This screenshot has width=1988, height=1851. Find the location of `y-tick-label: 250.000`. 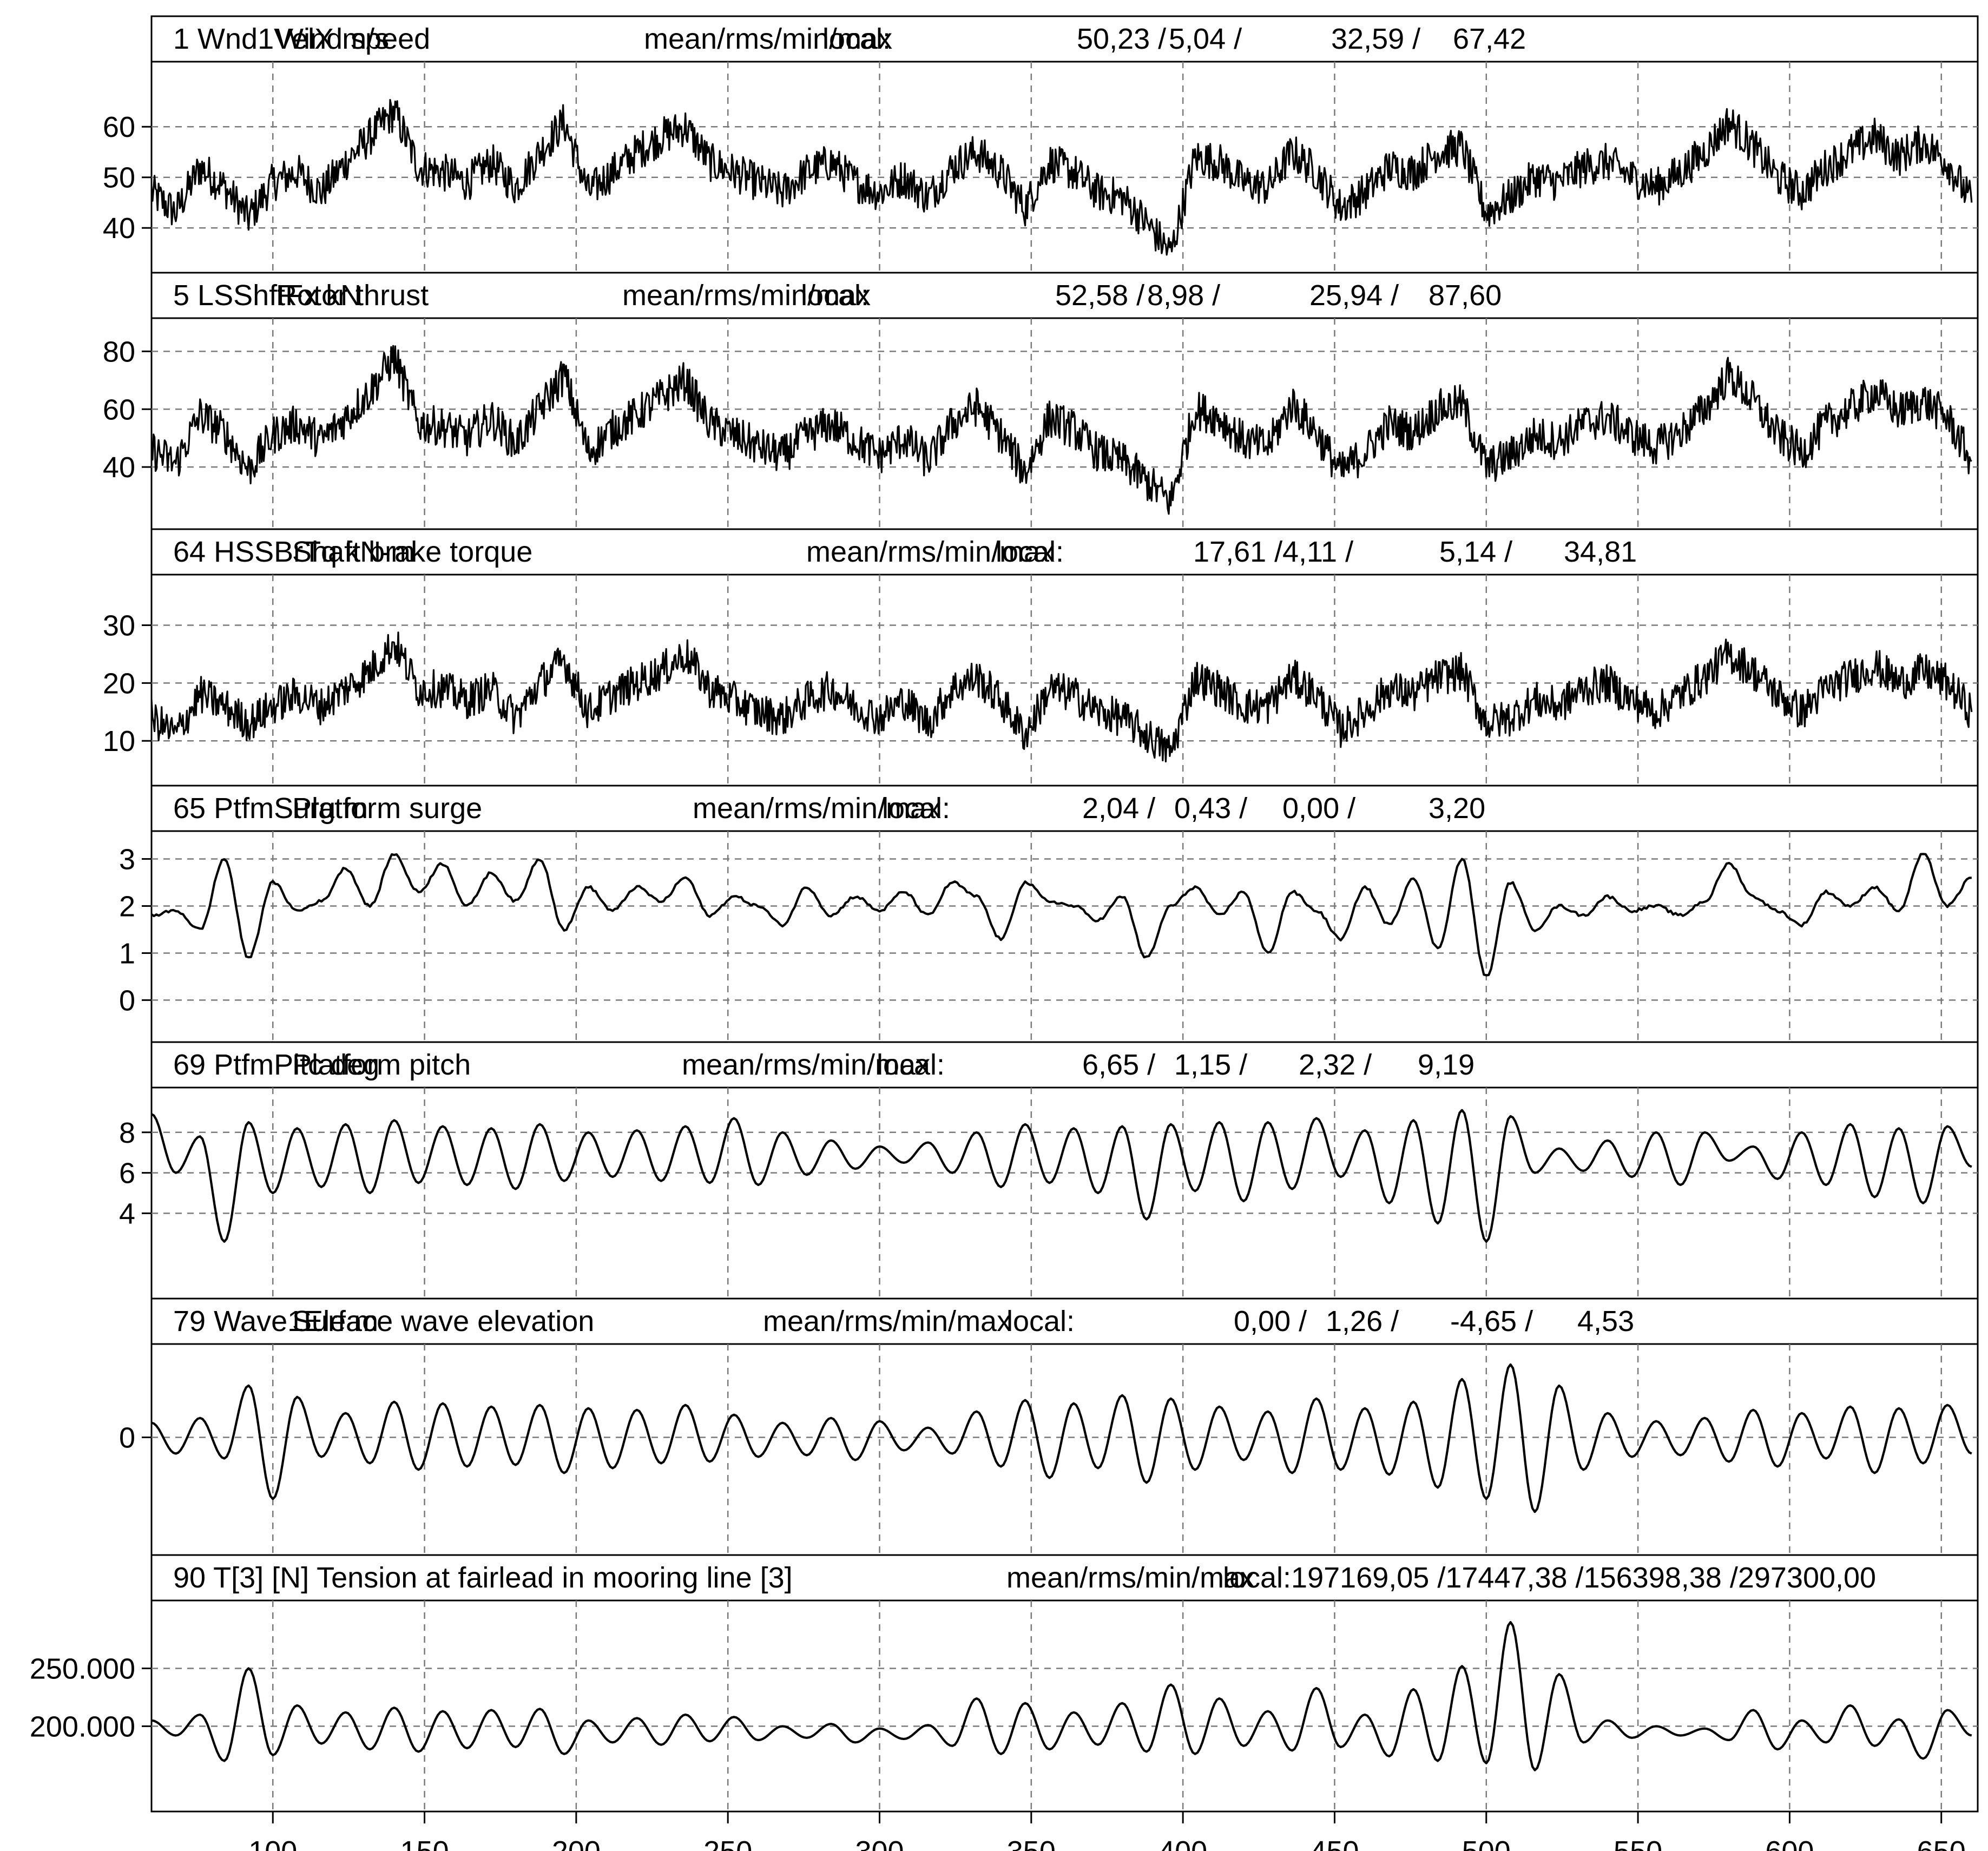

y-tick-label: 250.000 is located at coordinates (82, 1669).